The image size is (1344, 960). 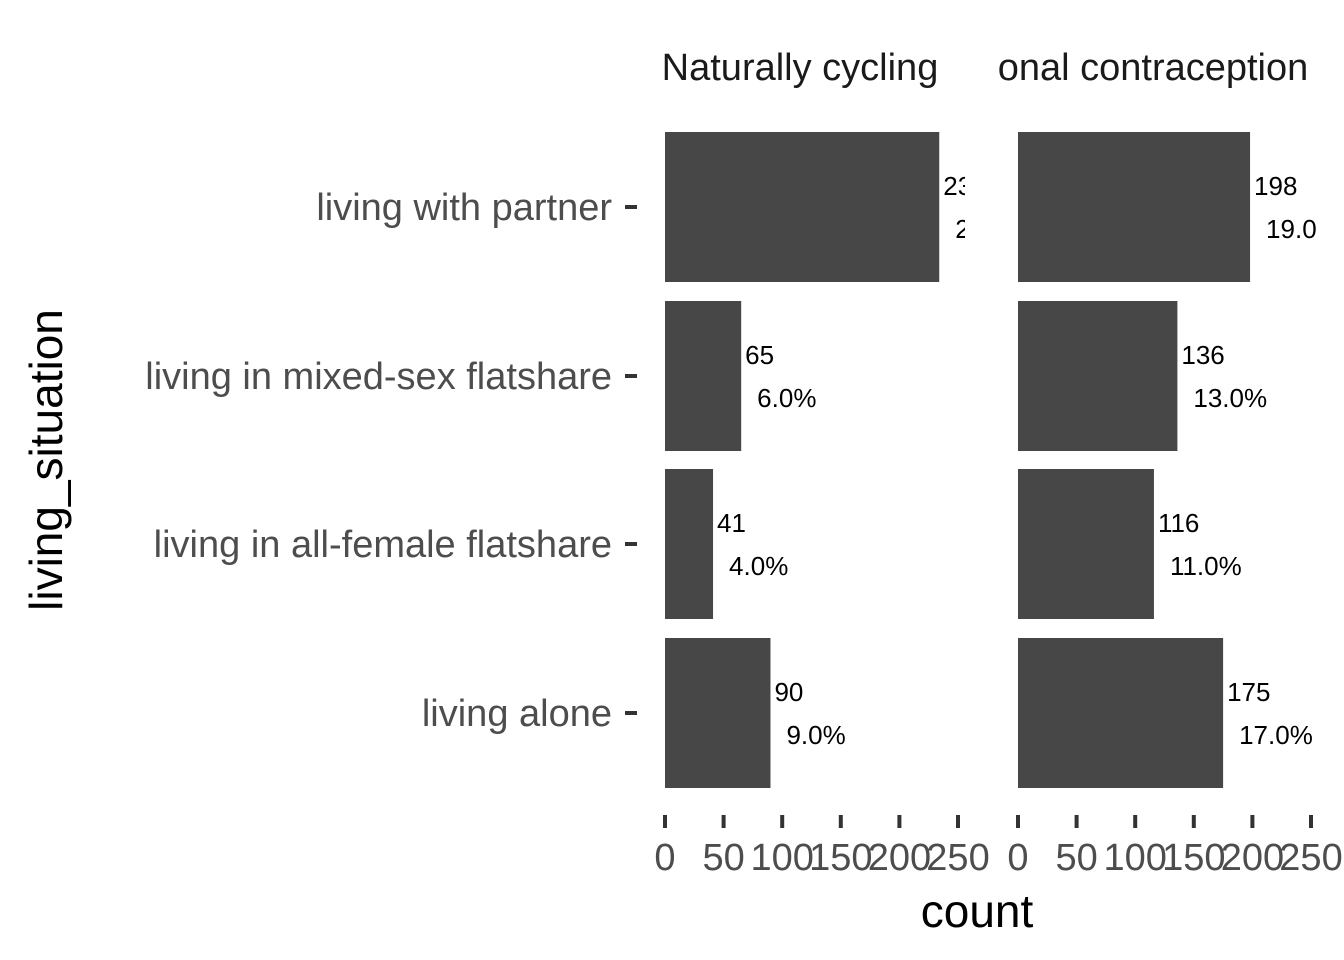 What do you see at coordinates (1248, 692) in the screenshot?
I see `count-label: 175` at bounding box center [1248, 692].